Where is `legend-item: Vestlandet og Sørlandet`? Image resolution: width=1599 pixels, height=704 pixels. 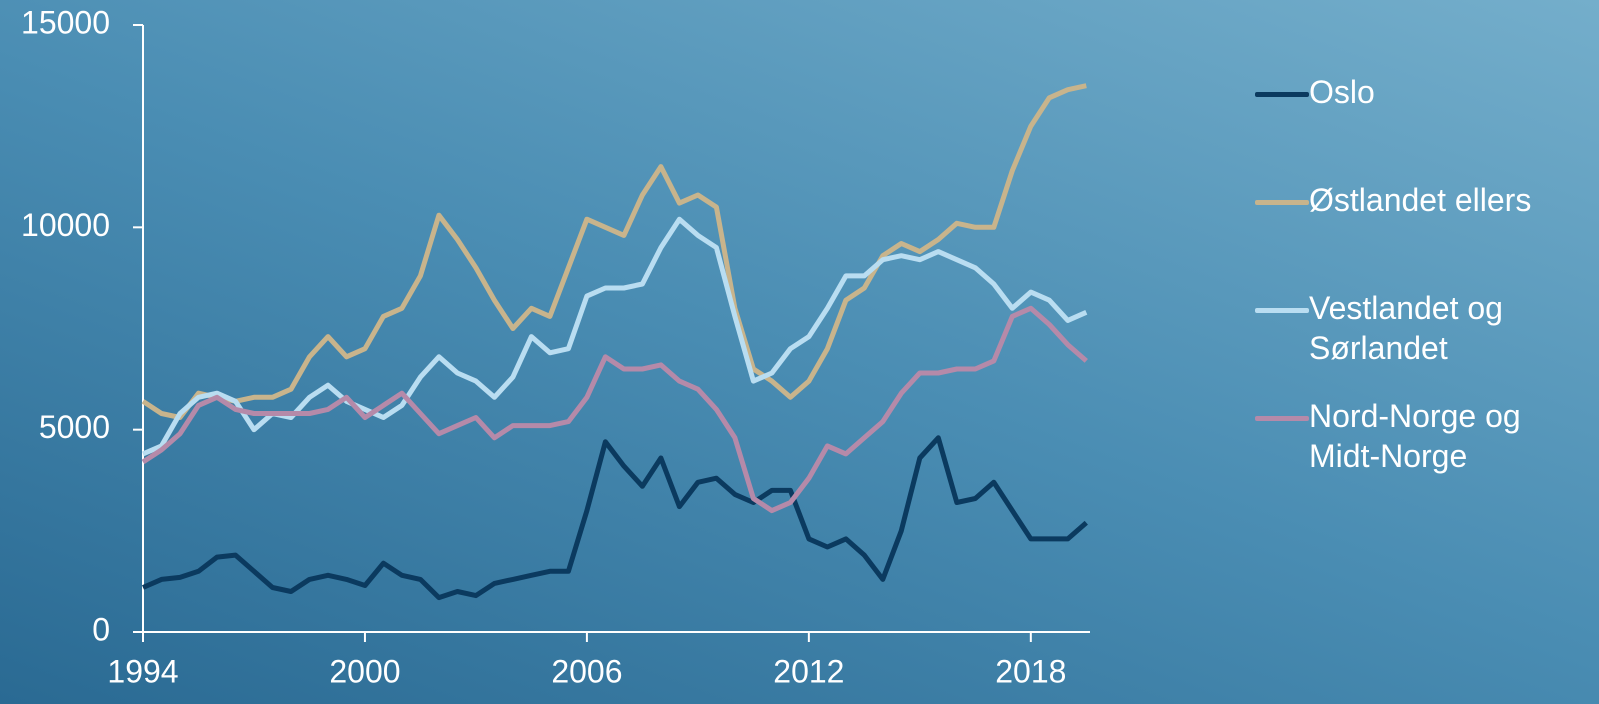
legend-item: Vestlandet og Sørlandet is located at coordinates (1425, 342).